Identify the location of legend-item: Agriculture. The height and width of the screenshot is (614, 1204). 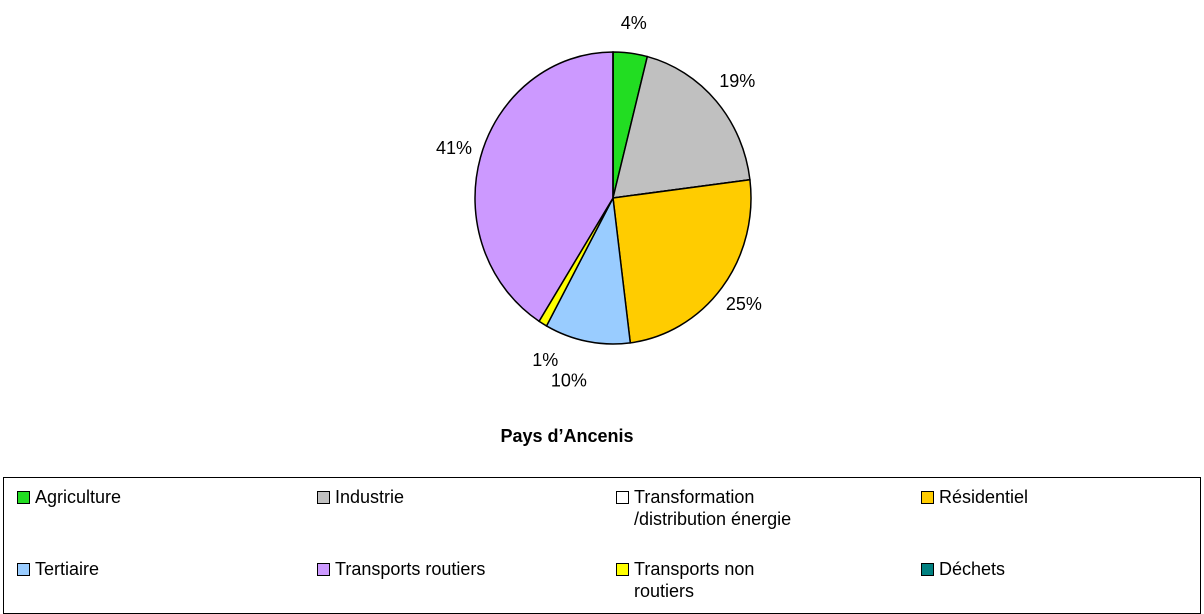
(162, 497).